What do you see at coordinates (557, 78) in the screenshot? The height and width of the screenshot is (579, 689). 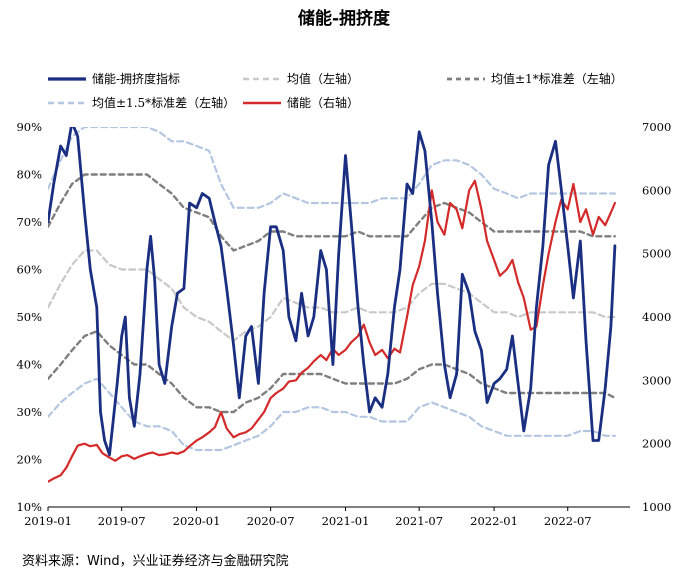 I see `legend-label-2: 均值±1*标准差（左轴）` at bounding box center [557, 78].